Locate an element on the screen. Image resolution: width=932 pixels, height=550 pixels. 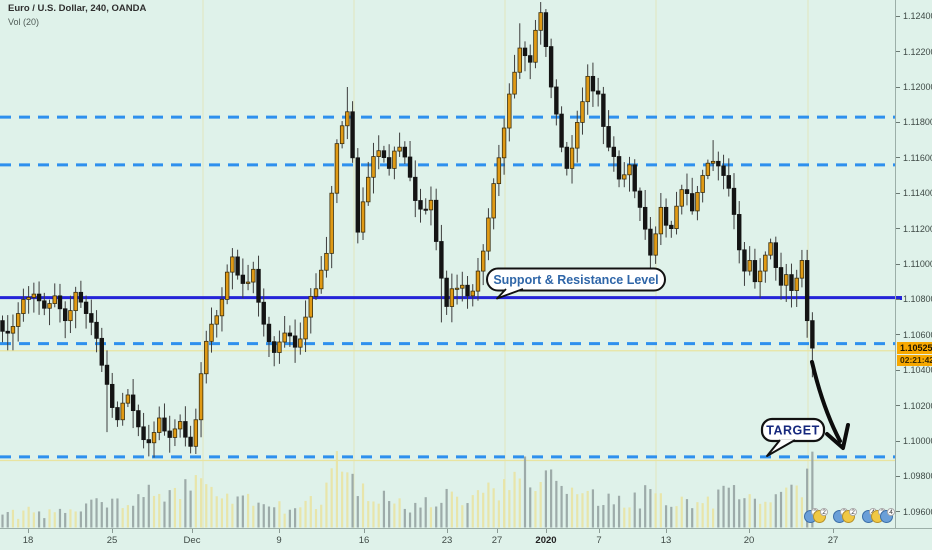
time-tick-label: 20 is located at coordinates (749, 540).